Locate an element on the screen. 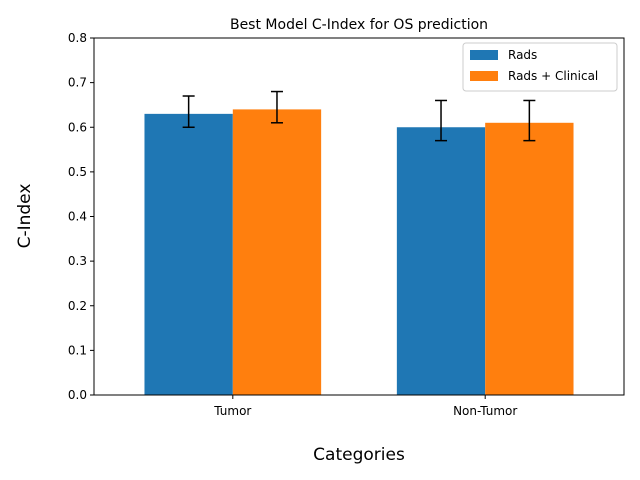 This screenshot has width=640, height=480. errorbar-rads-non-tumor is located at coordinates (441, 120).